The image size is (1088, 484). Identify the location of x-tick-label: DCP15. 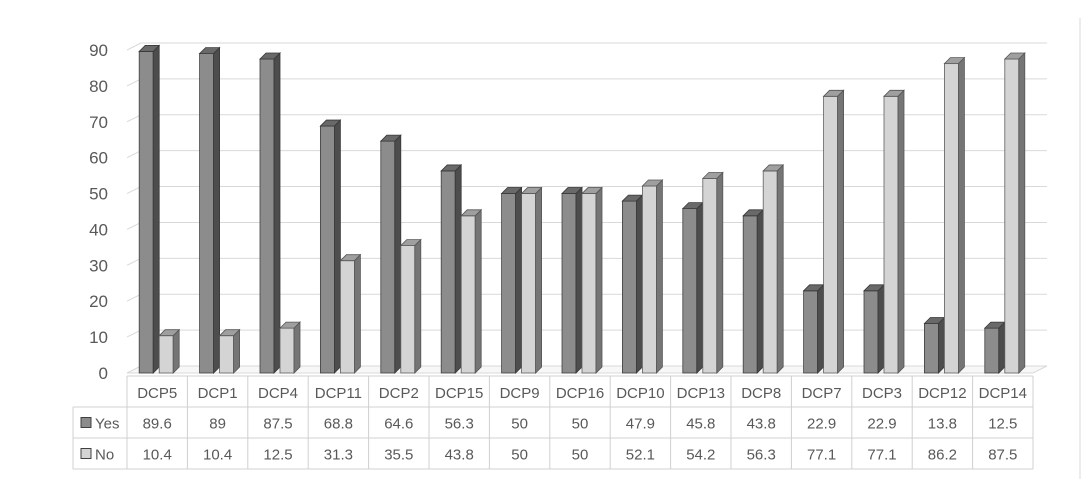
(459, 393).